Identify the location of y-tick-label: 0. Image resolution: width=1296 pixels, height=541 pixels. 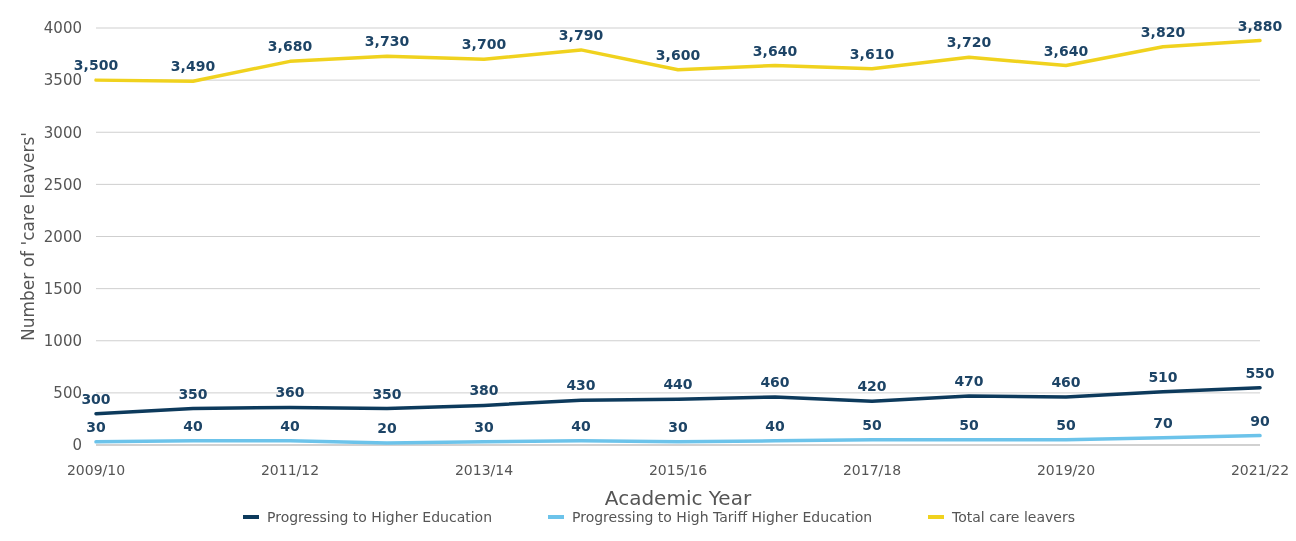
(77, 445).